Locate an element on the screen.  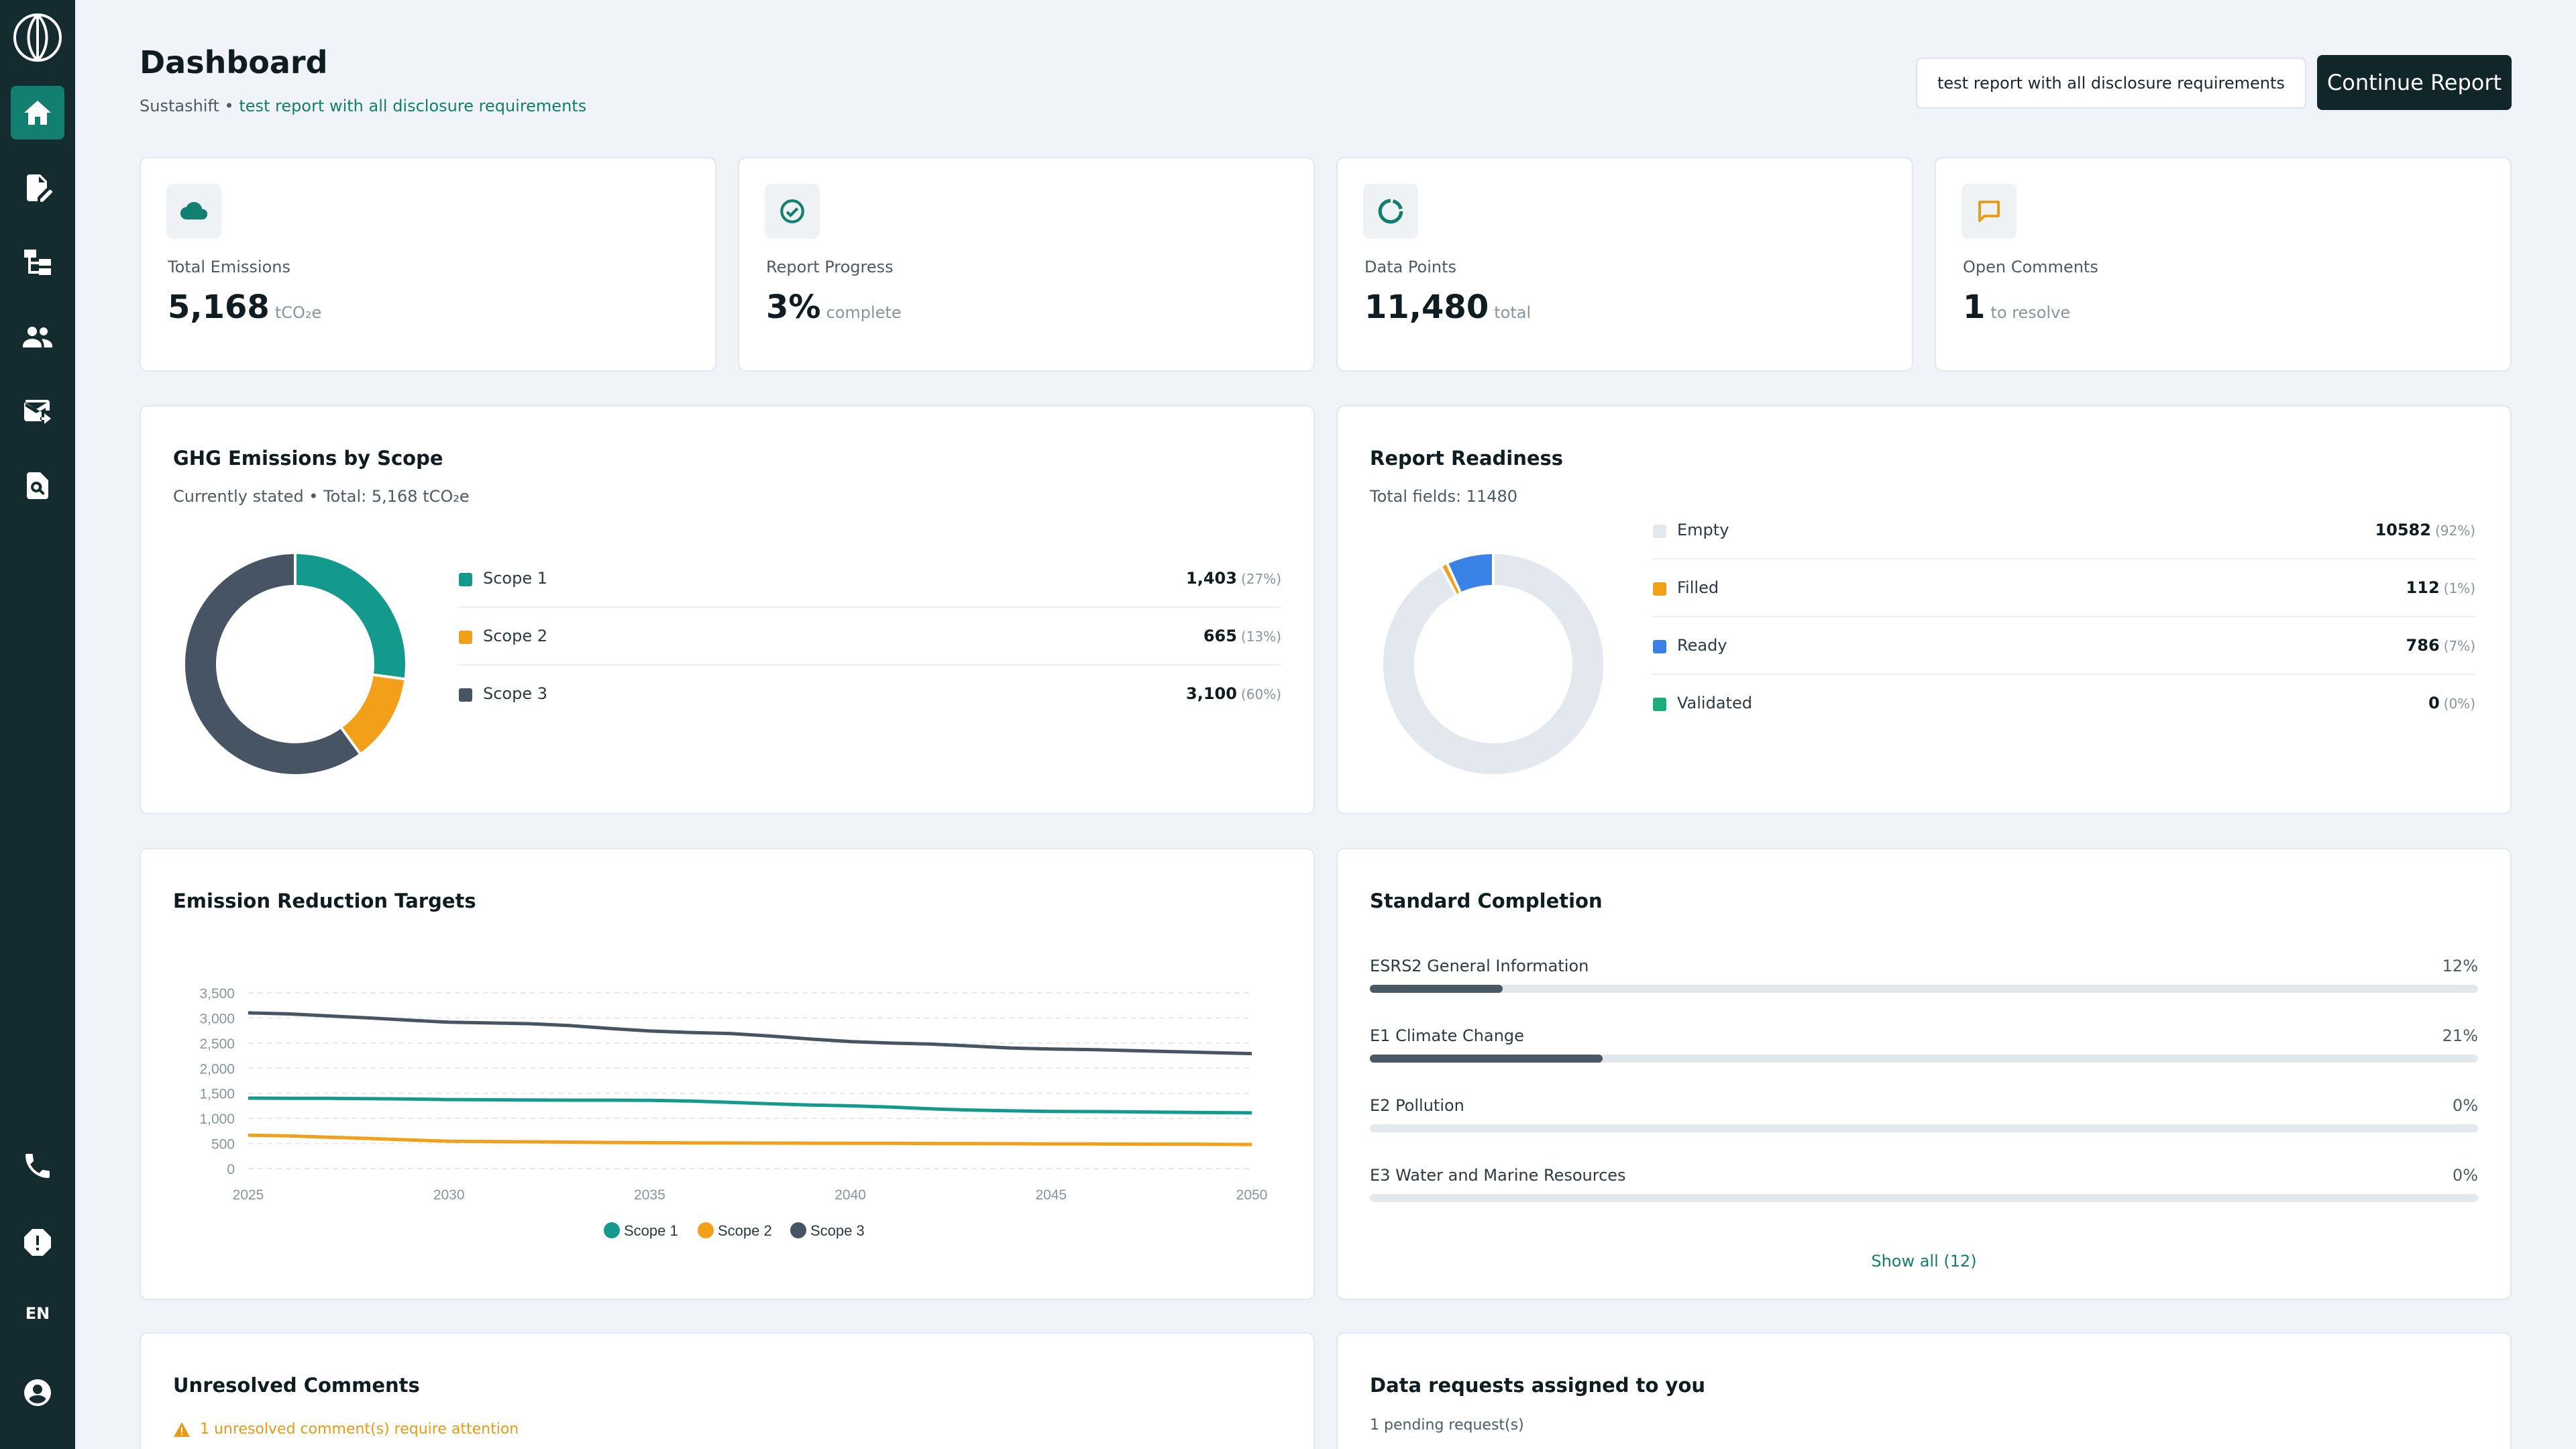
standard-row: ESRS2 General Information 12% is located at coordinates (1924, 983).